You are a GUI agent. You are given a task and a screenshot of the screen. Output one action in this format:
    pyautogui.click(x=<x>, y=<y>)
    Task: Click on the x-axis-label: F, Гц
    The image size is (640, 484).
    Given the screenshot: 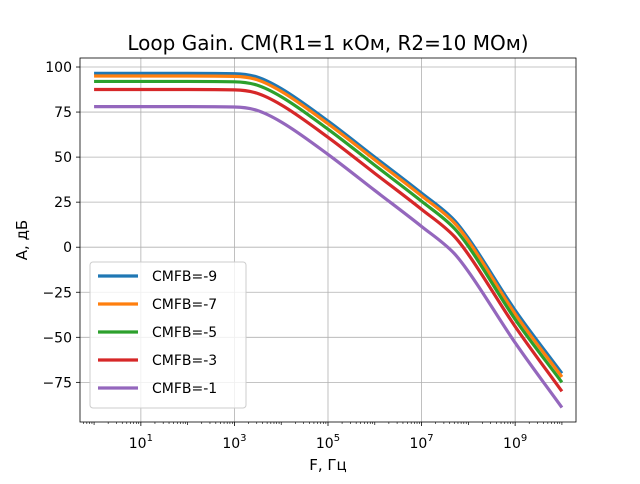 What is the action you would take?
    pyautogui.click(x=328, y=465)
    